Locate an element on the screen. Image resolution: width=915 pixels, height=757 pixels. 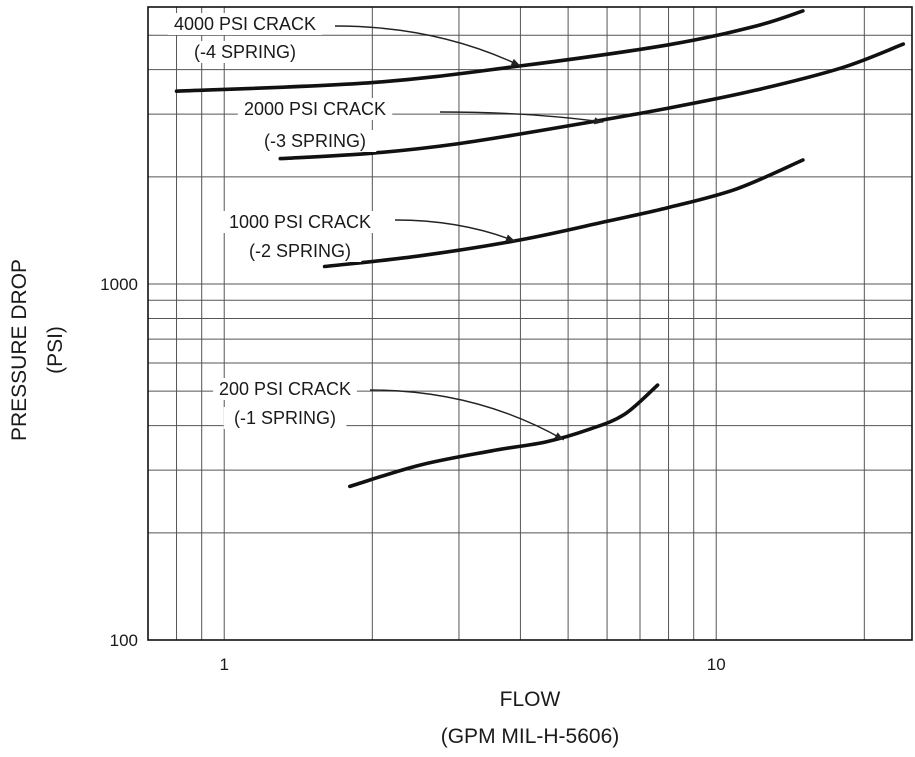
annotation-title: 1000 PSI CRACK is located at coordinates (300, 222).